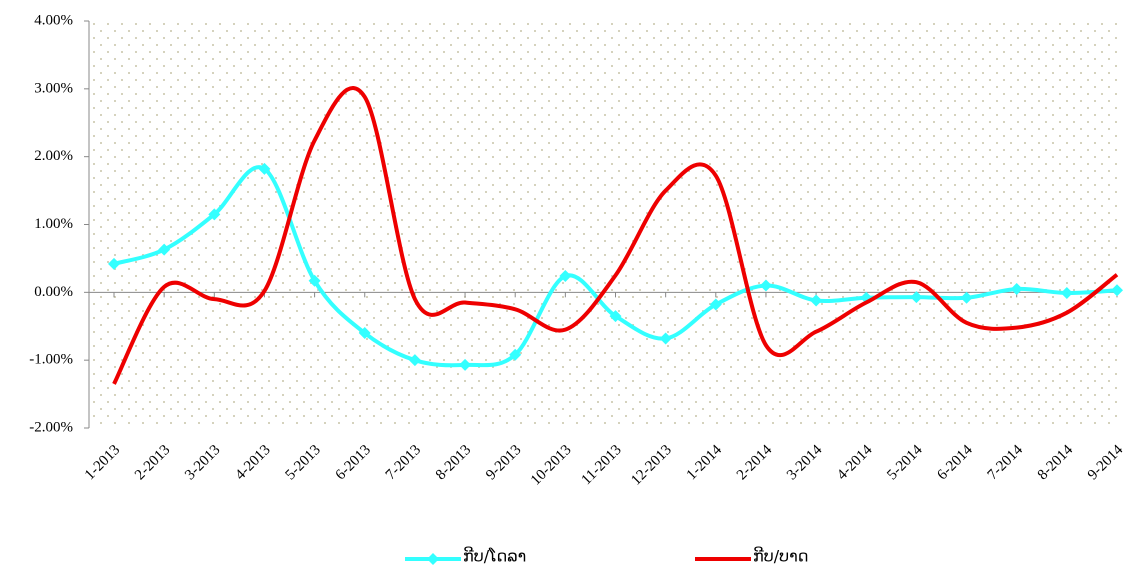 The image size is (1140, 571). I want to click on x-tick-label: 9-2013, so click(503, 462).